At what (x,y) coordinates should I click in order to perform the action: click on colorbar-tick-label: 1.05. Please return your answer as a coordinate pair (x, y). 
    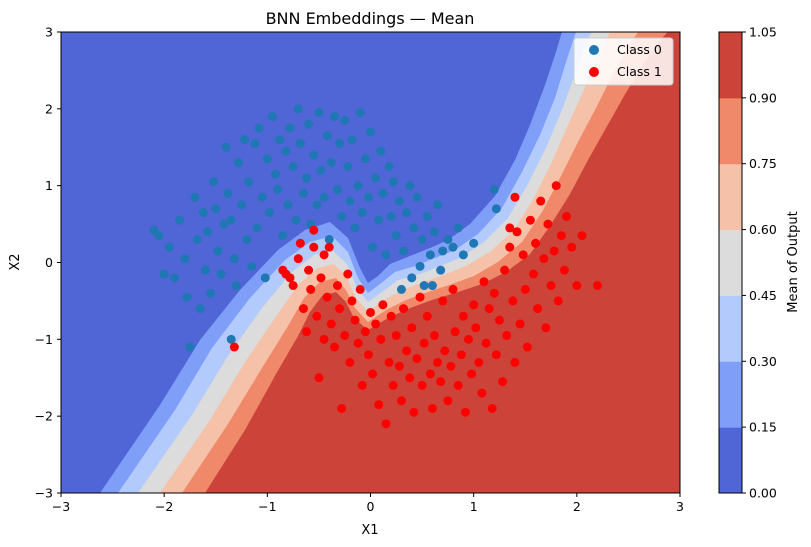
    Looking at the image, I should click on (763, 32).